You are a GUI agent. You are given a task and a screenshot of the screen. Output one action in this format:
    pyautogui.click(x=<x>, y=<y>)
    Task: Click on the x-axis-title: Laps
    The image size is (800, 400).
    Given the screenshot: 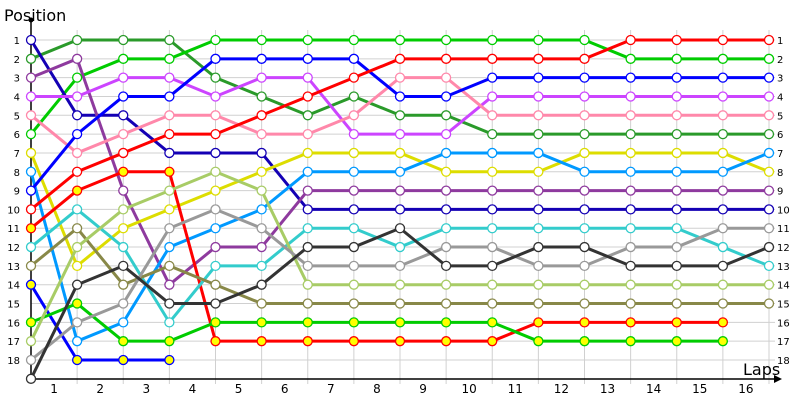 What is the action you would take?
    pyautogui.click(x=761, y=369)
    